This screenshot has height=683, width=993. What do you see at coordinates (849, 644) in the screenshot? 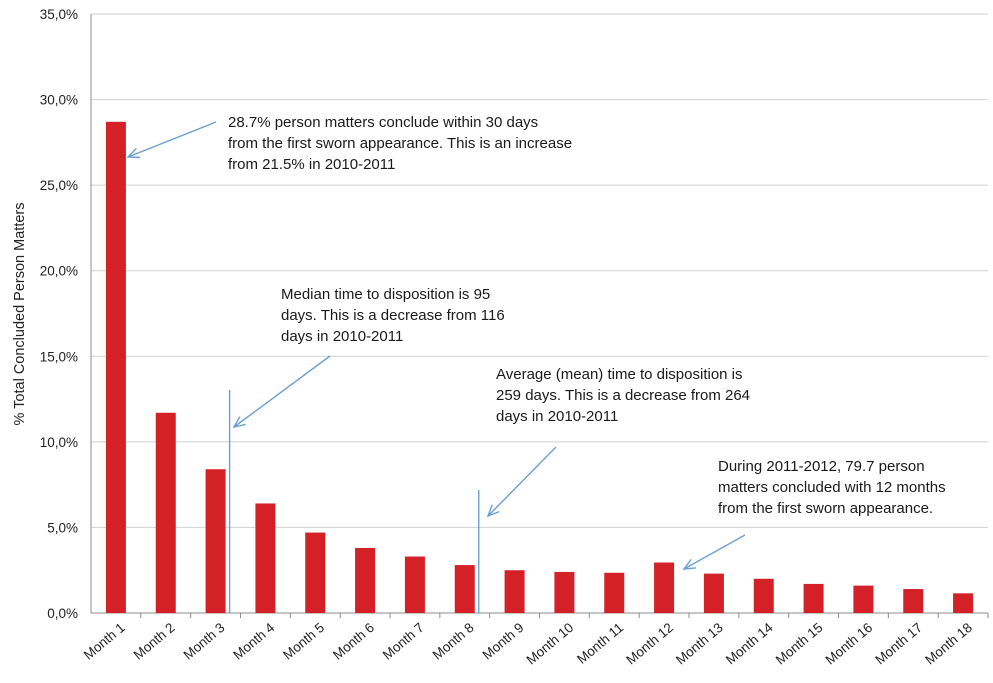
I see `x-tick-label: Month 16` at bounding box center [849, 644].